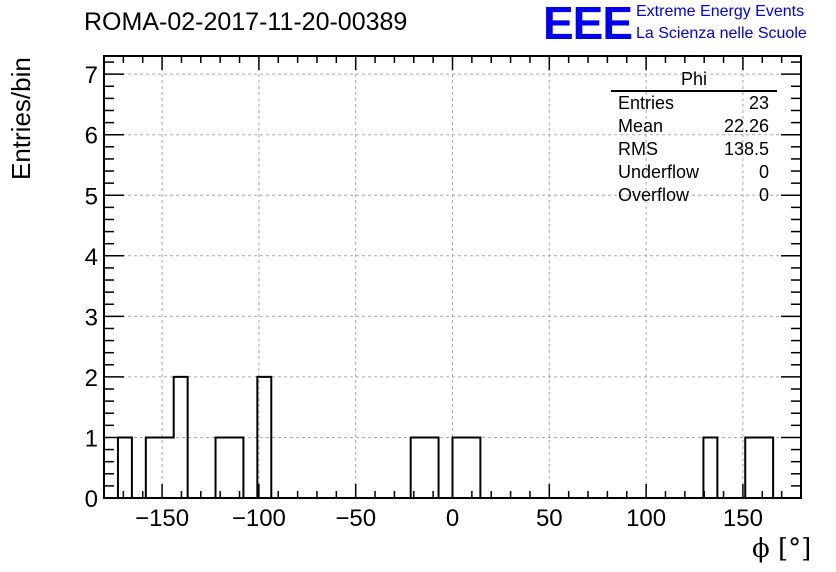 The width and height of the screenshot is (836, 572). I want to click on x-tick-label: −100, so click(259, 518).